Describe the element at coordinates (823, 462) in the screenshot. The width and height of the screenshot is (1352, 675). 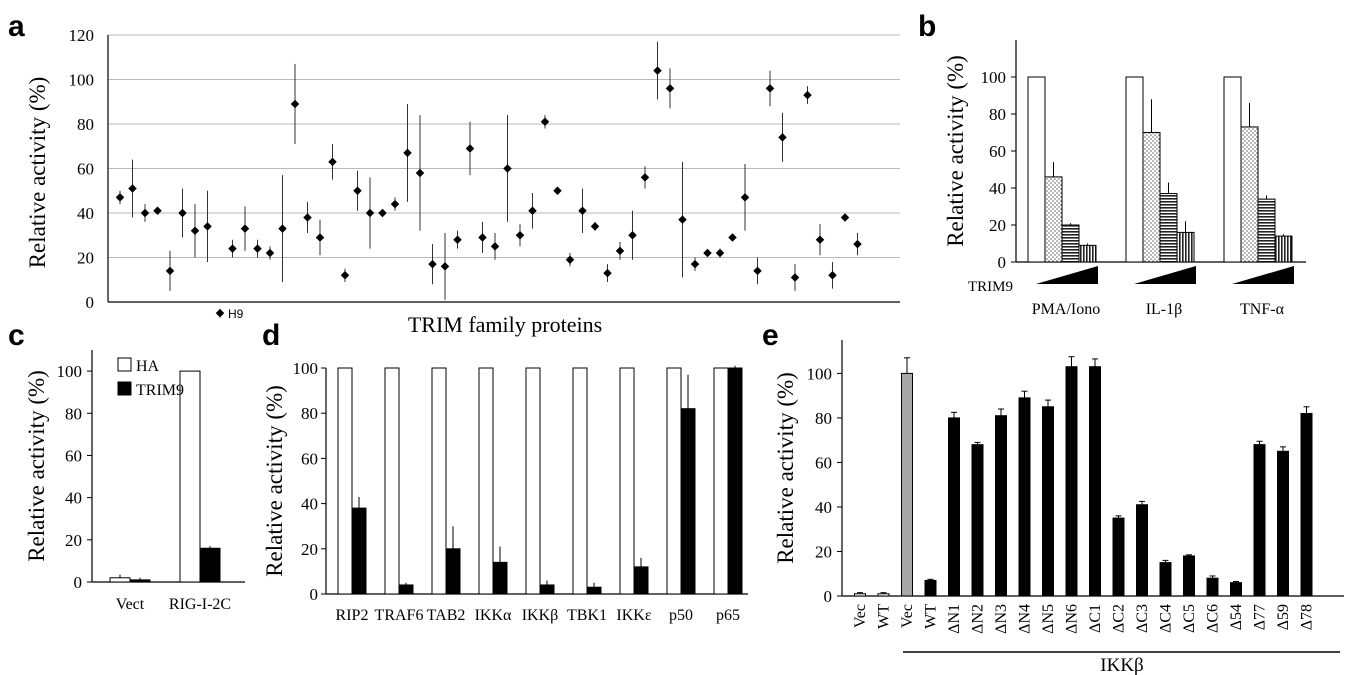
I see `y-tick-label: 60` at that location.